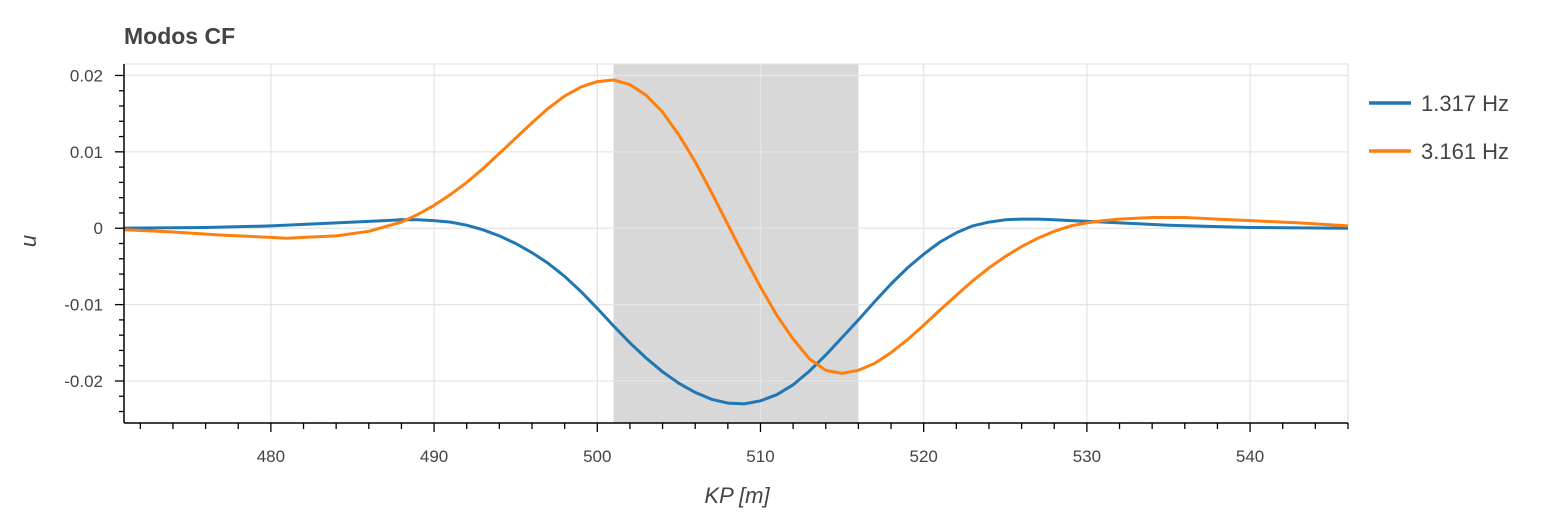 The image size is (1551, 521). I want to click on y-tick-label: 0, so click(98, 228).